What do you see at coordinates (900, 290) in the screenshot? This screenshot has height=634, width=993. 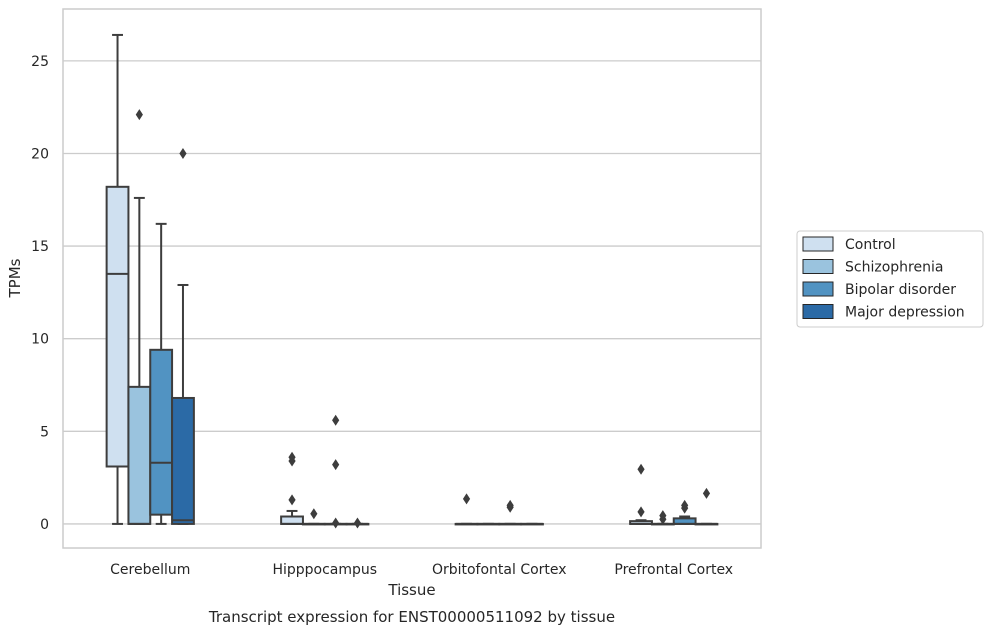 I see `legend-label: Bipolar disorder` at bounding box center [900, 290].